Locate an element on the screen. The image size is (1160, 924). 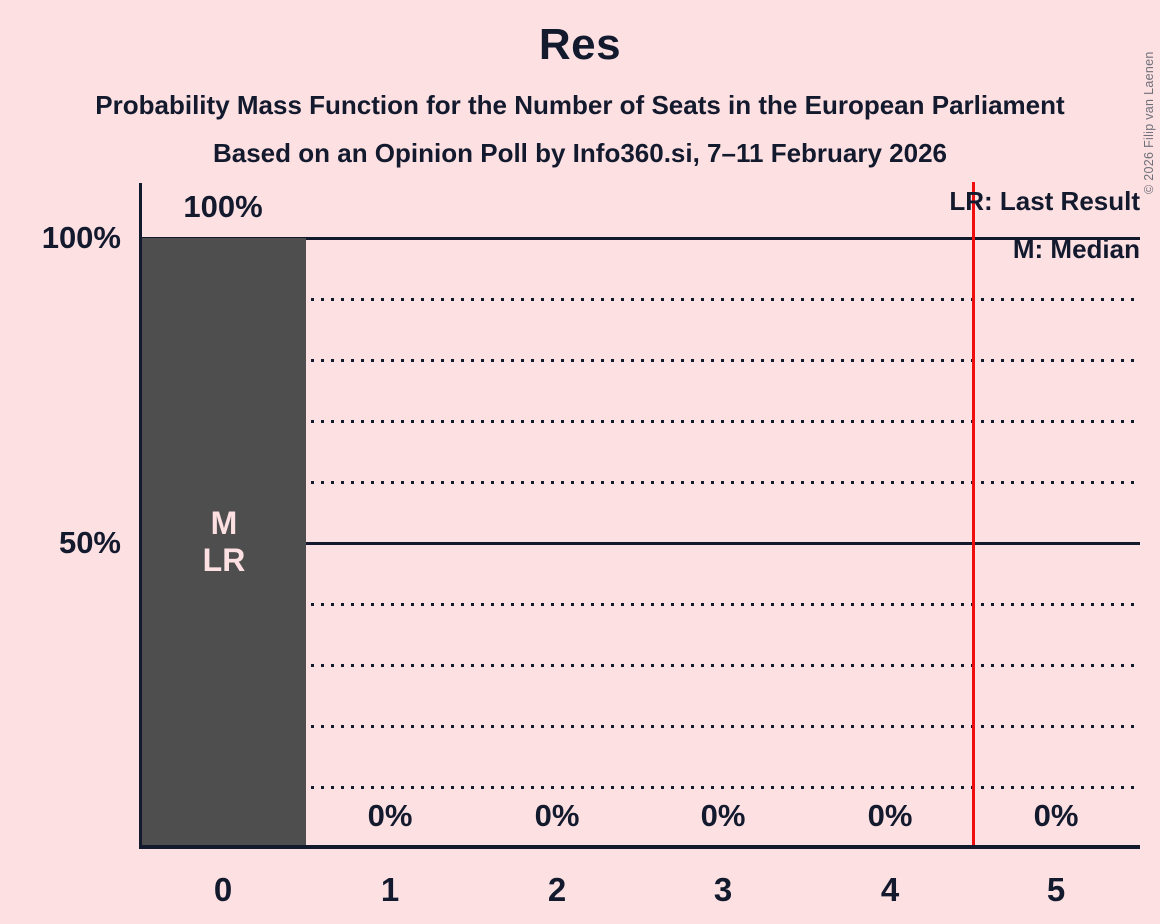
x-tick-3: 3 is located at coordinates (723, 889).